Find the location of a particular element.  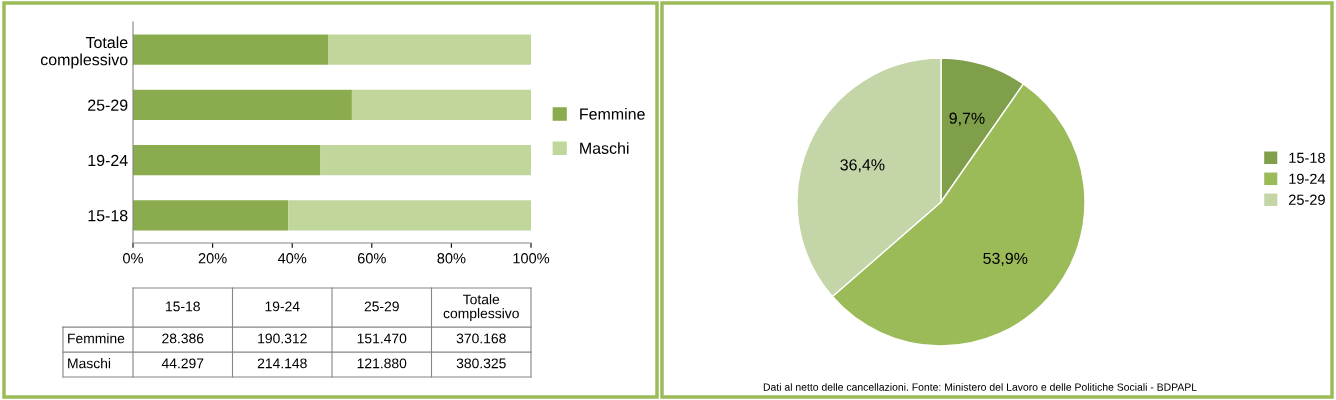

data-label: 53,9% is located at coordinates (1005, 259).